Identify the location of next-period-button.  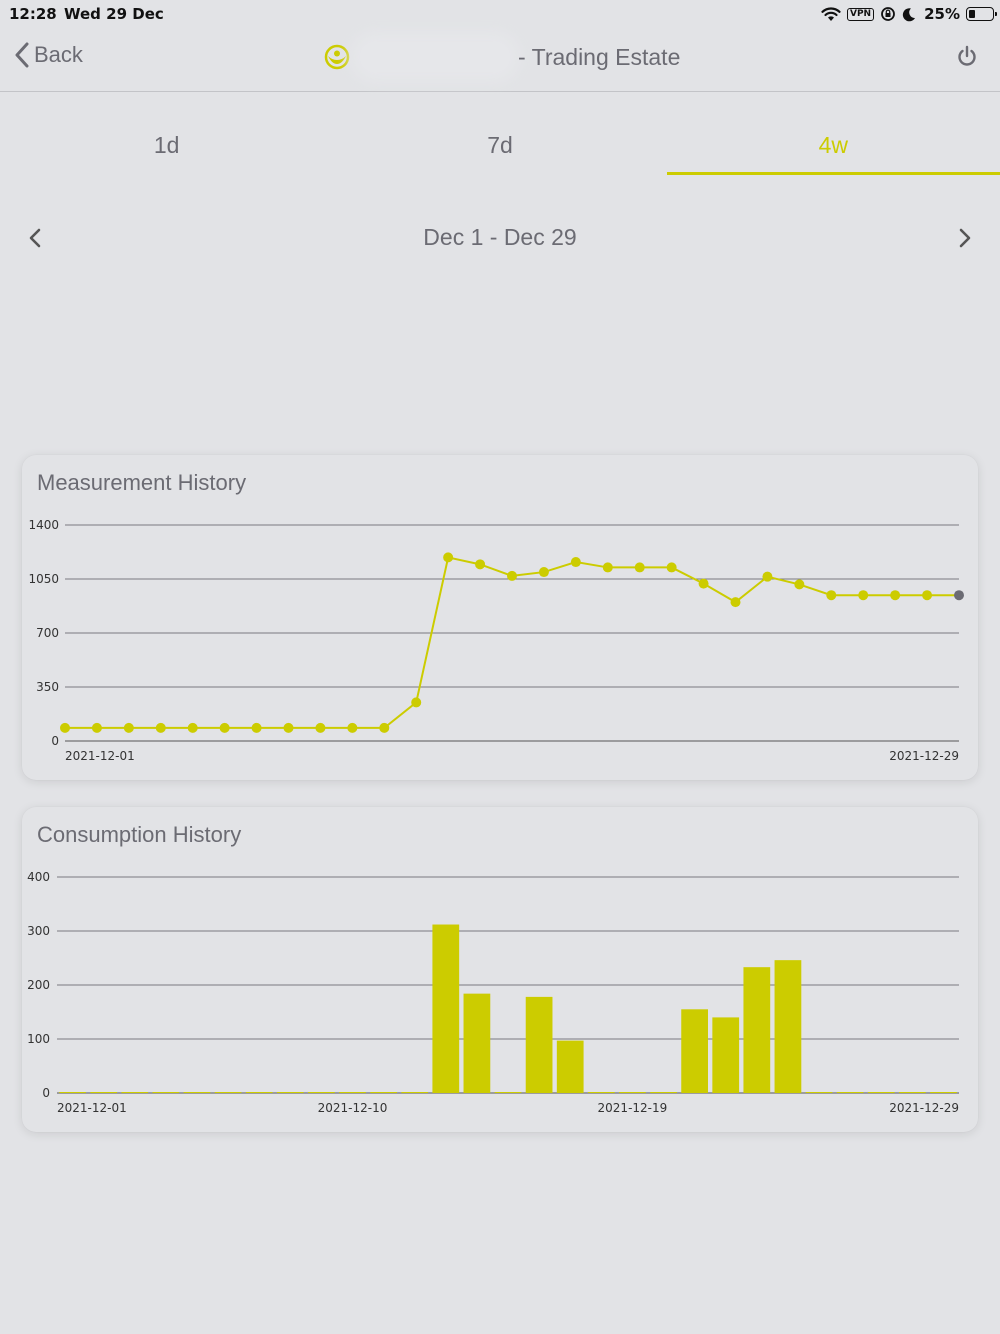
(965, 240).